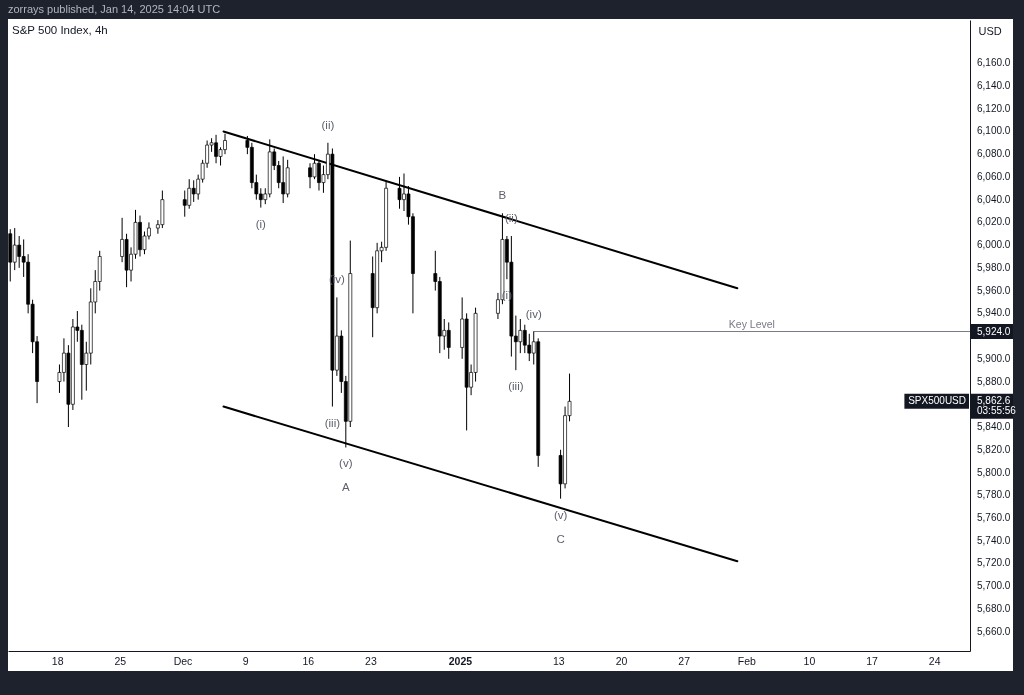 The width and height of the screenshot is (1024, 695). I want to click on y-tick-label: 5,740.0, so click(994, 540).